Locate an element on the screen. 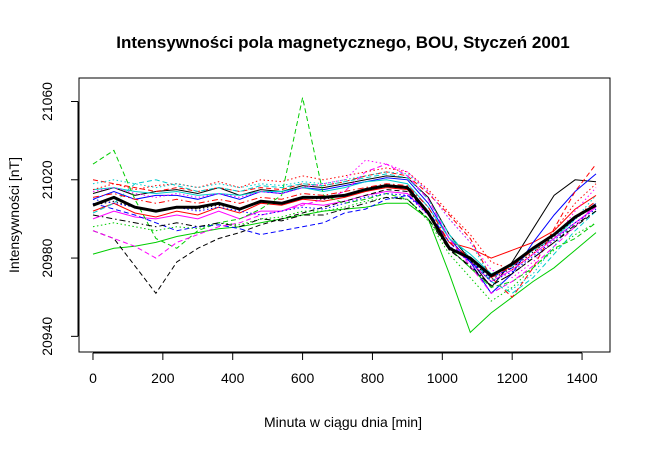 The width and height of the screenshot is (650, 450). x-tick-label: 200 is located at coordinates (163, 378).